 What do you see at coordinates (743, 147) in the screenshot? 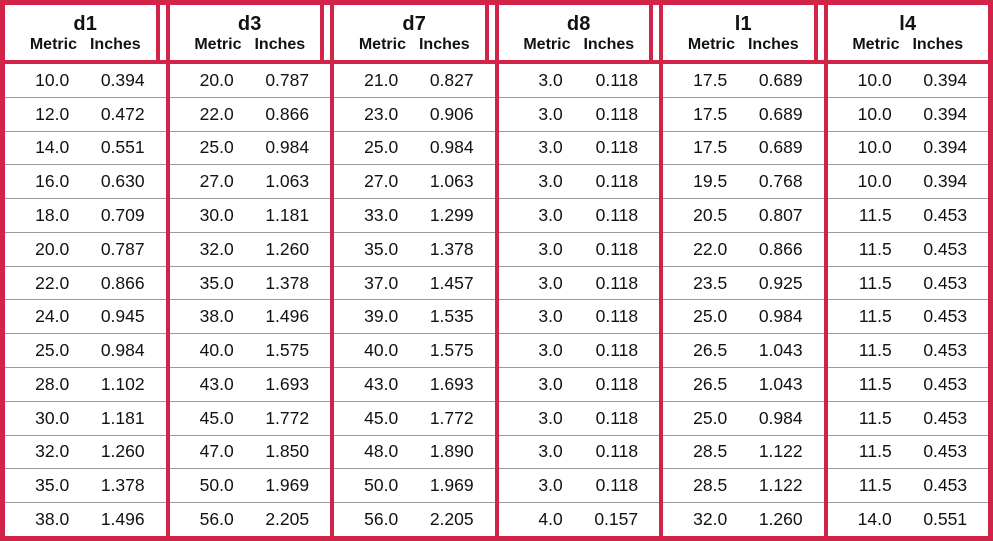
I see `table-row: 17.5 0.689` at bounding box center [743, 147].